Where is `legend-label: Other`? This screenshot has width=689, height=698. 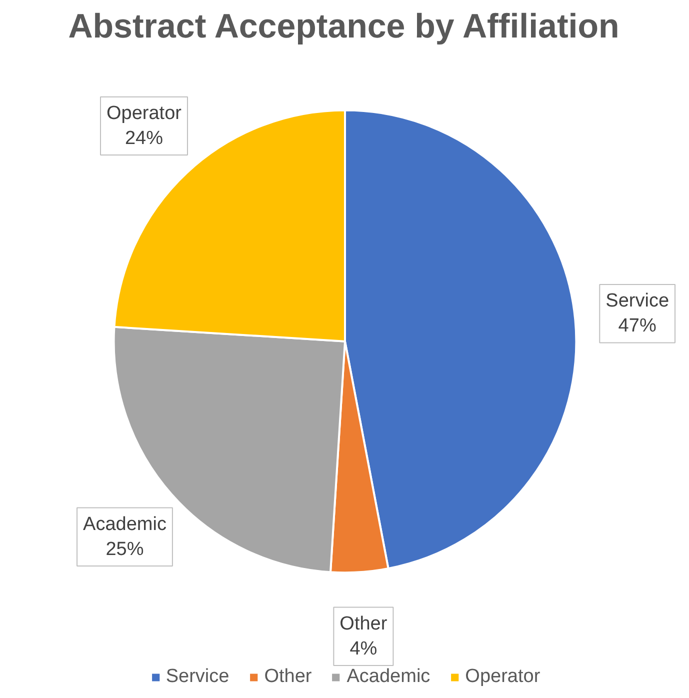 legend-label: Other is located at coordinates (288, 677).